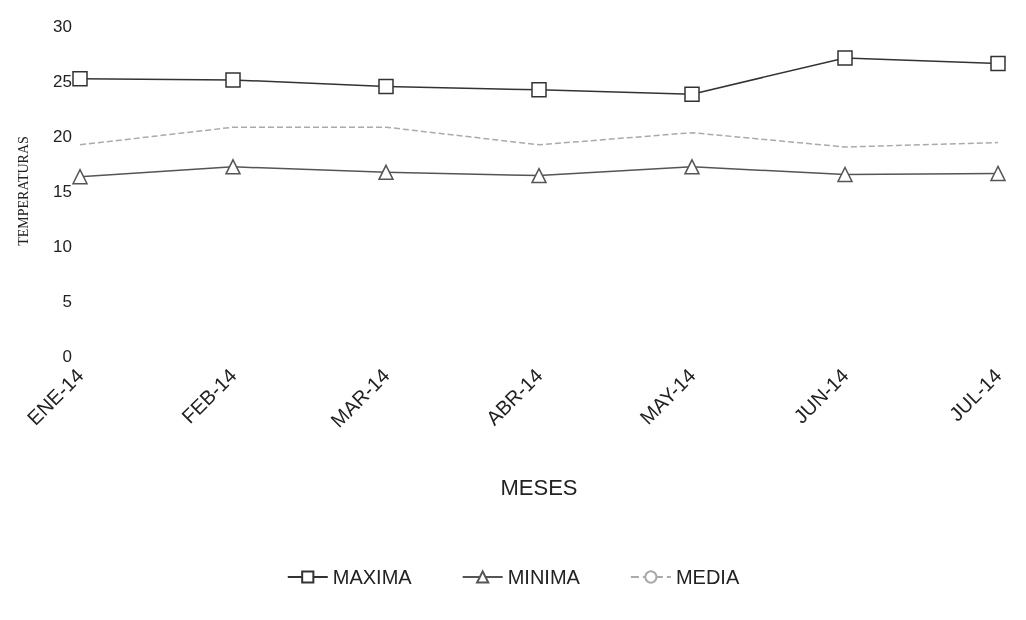 Image resolution: width=1026 pixels, height=620 pixels. I want to click on line-series, so click(539, 137).